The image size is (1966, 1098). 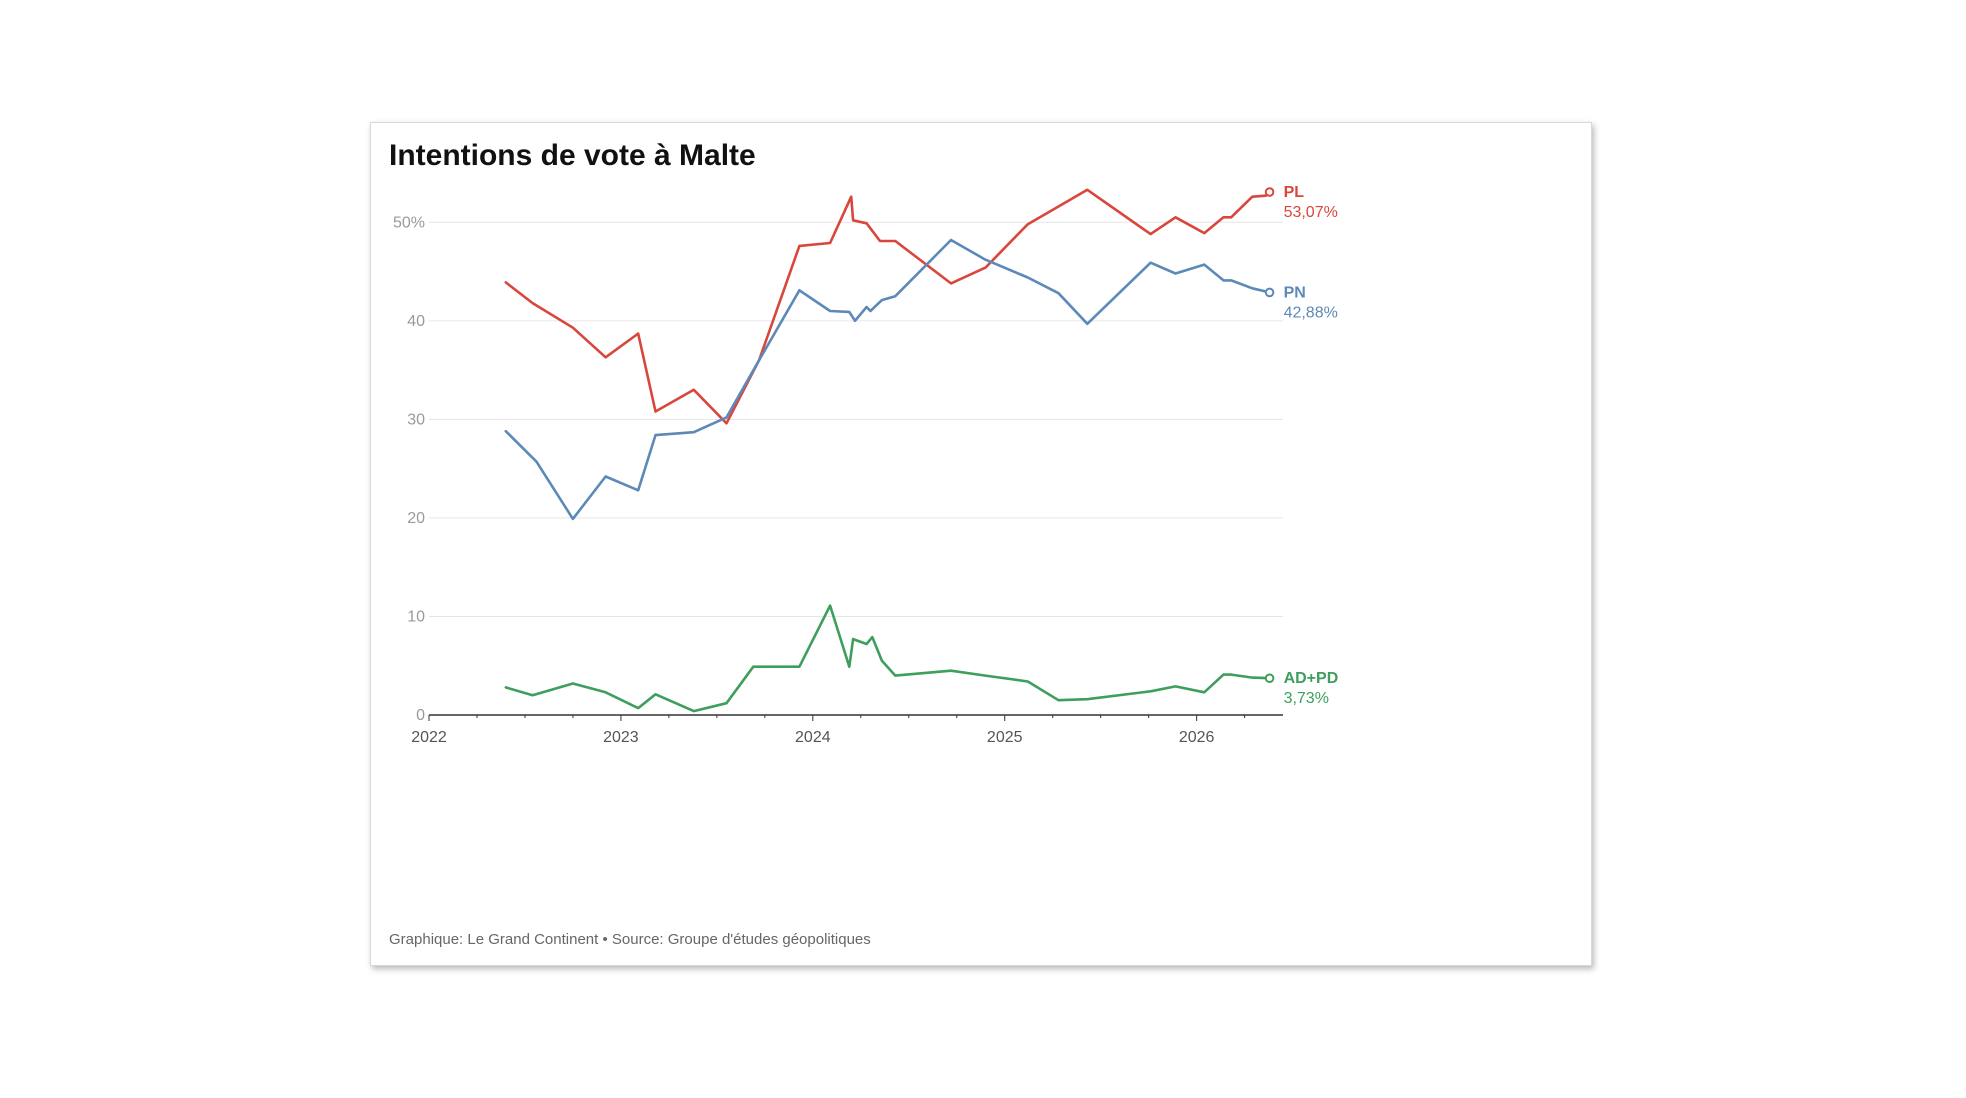 What do you see at coordinates (813, 737) in the screenshot?
I see `x-tick-label: 2024` at bounding box center [813, 737].